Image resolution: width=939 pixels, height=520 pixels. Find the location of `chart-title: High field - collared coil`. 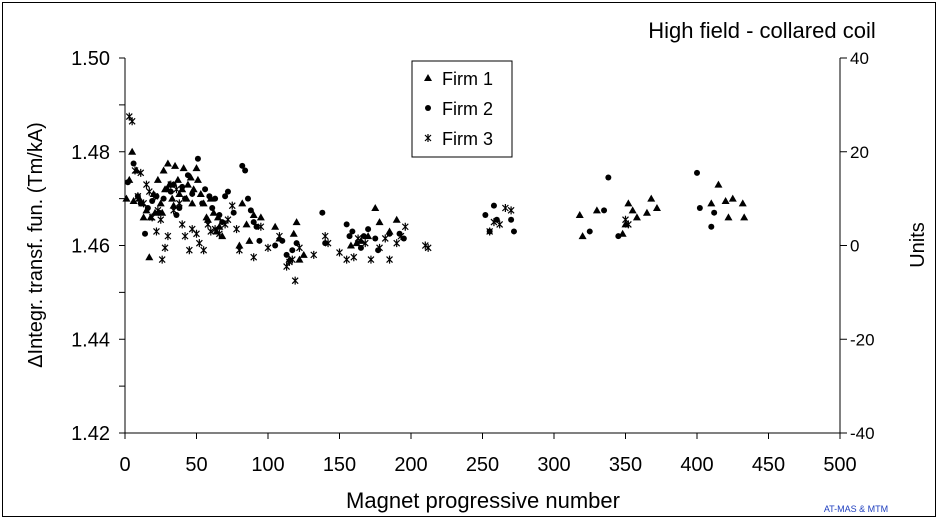

chart-title: High field - collared coil is located at coordinates (761, 30).